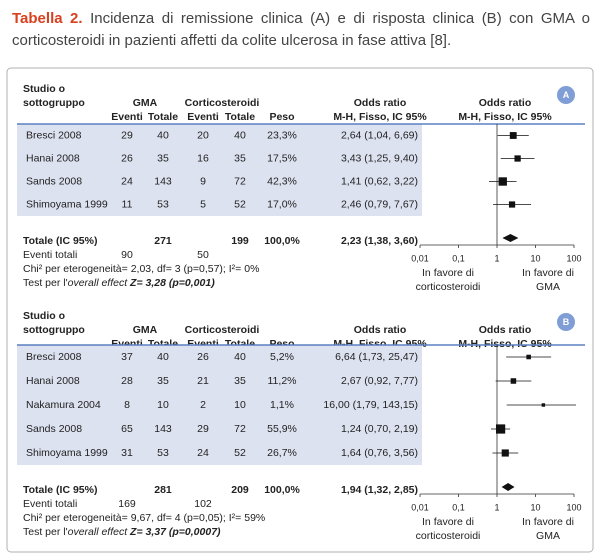 The height and width of the screenshot is (559, 600). Describe the element at coordinates (566, 95) in the screenshot. I see `badge-label: A` at that location.